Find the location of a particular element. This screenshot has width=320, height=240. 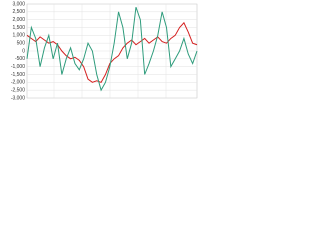

y-tick-label: -1,500 is located at coordinates (18, 75).